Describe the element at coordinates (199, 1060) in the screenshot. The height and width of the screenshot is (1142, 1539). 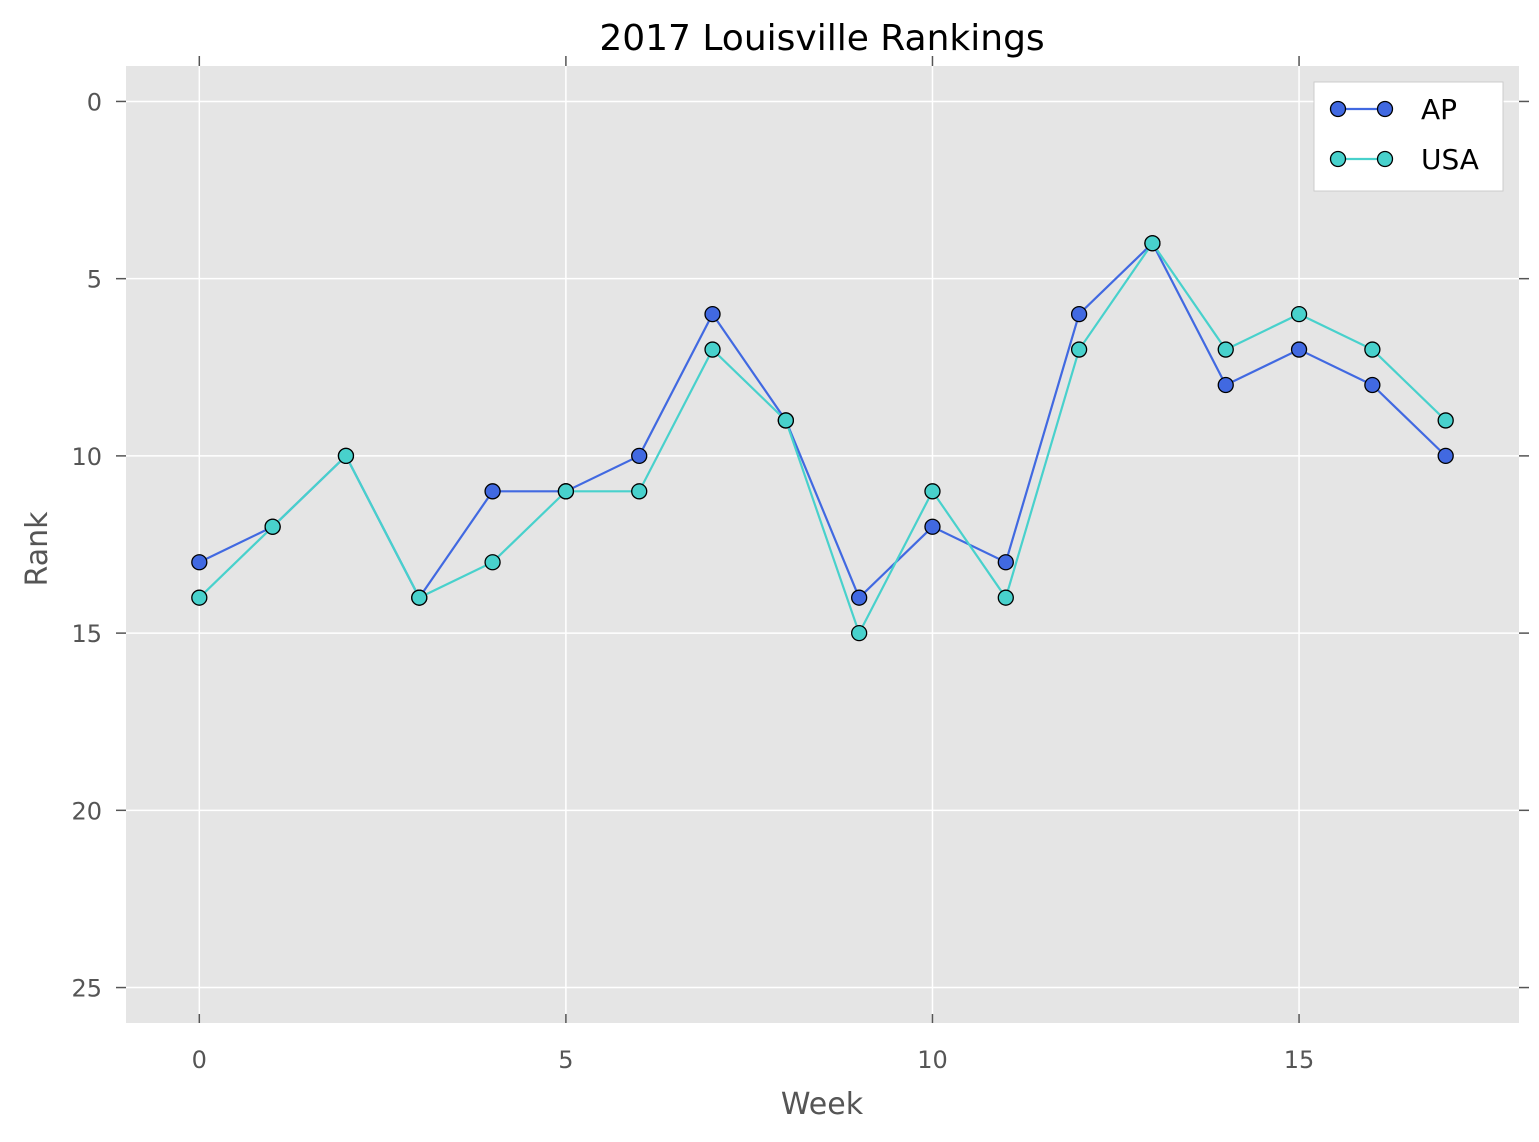
I see `x-tick-label: 0` at that location.